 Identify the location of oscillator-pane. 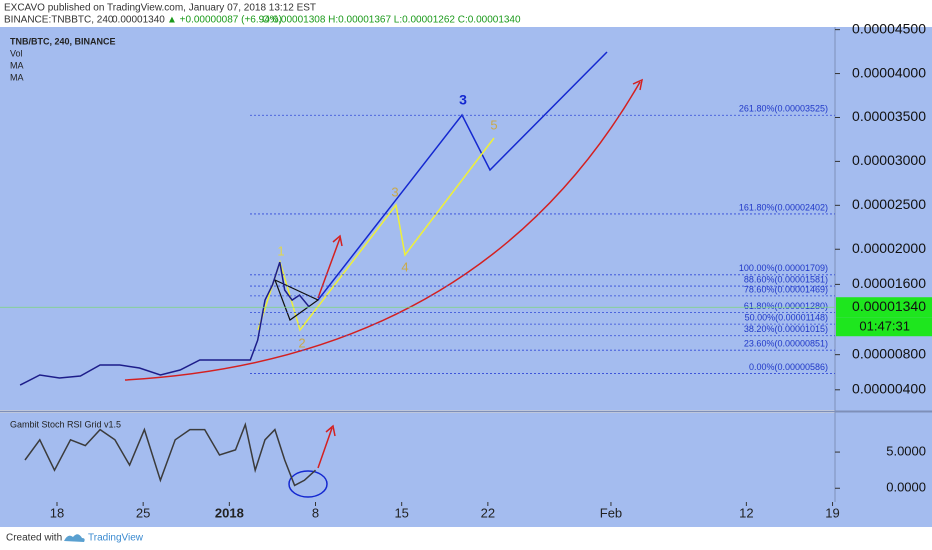
(417, 457).